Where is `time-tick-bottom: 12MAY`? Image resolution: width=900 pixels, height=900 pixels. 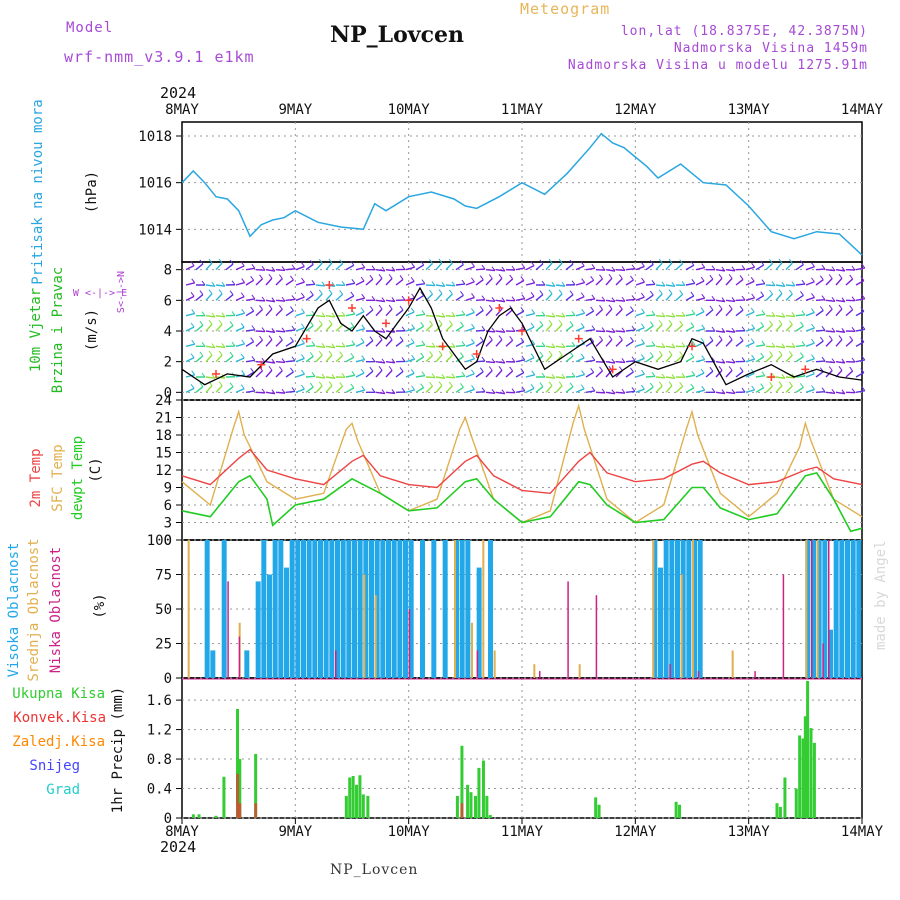 time-tick-bottom: 12MAY is located at coordinates (635, 832).